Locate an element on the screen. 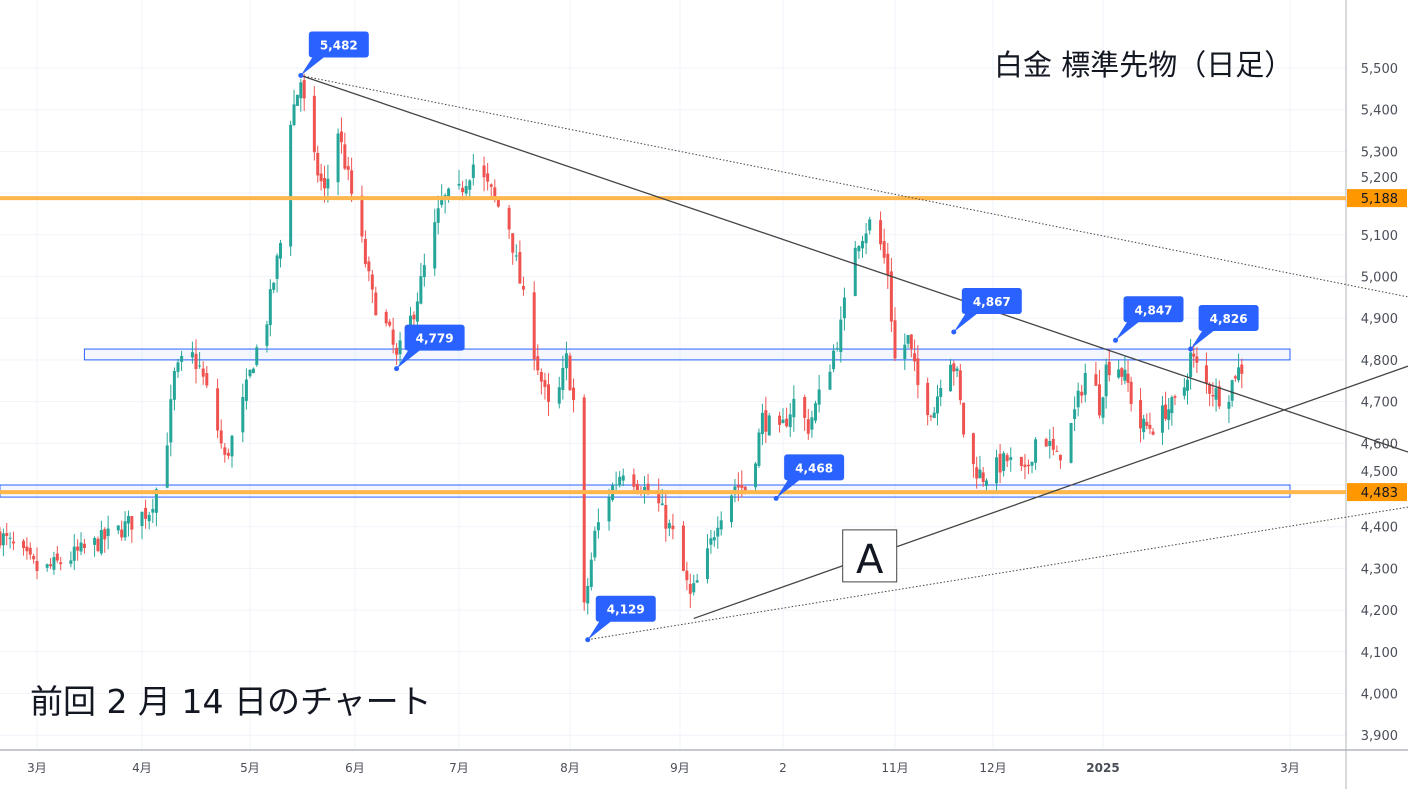 The height and width of the screenshot is (789, 1408). price-callout-label: 4,847 is located at coordinates (1154, 310).